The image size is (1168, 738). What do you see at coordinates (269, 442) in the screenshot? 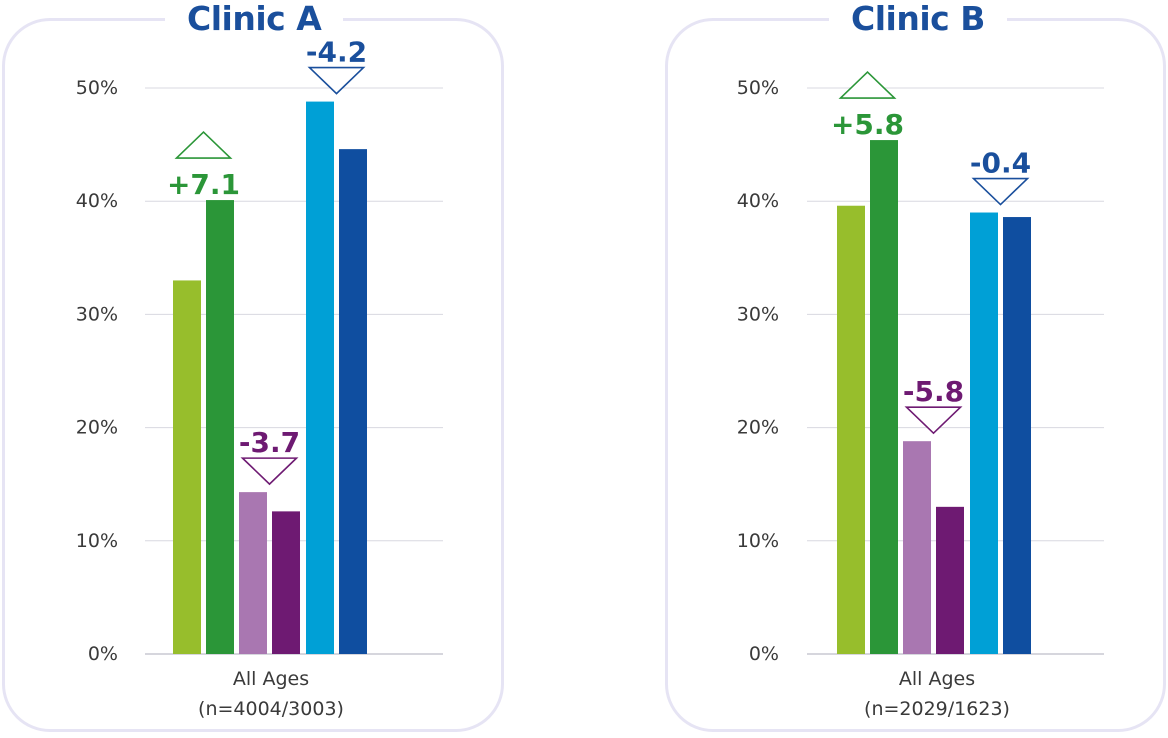
I see `change-value-label: -3.7` at bounding box center [269, 442].